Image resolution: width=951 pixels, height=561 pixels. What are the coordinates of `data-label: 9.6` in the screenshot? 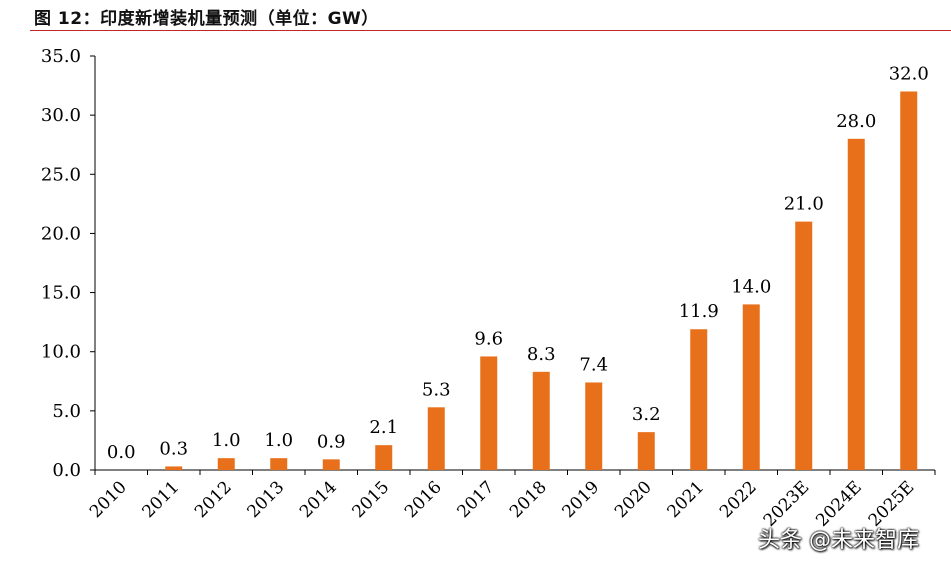 It's located at (488, 338).